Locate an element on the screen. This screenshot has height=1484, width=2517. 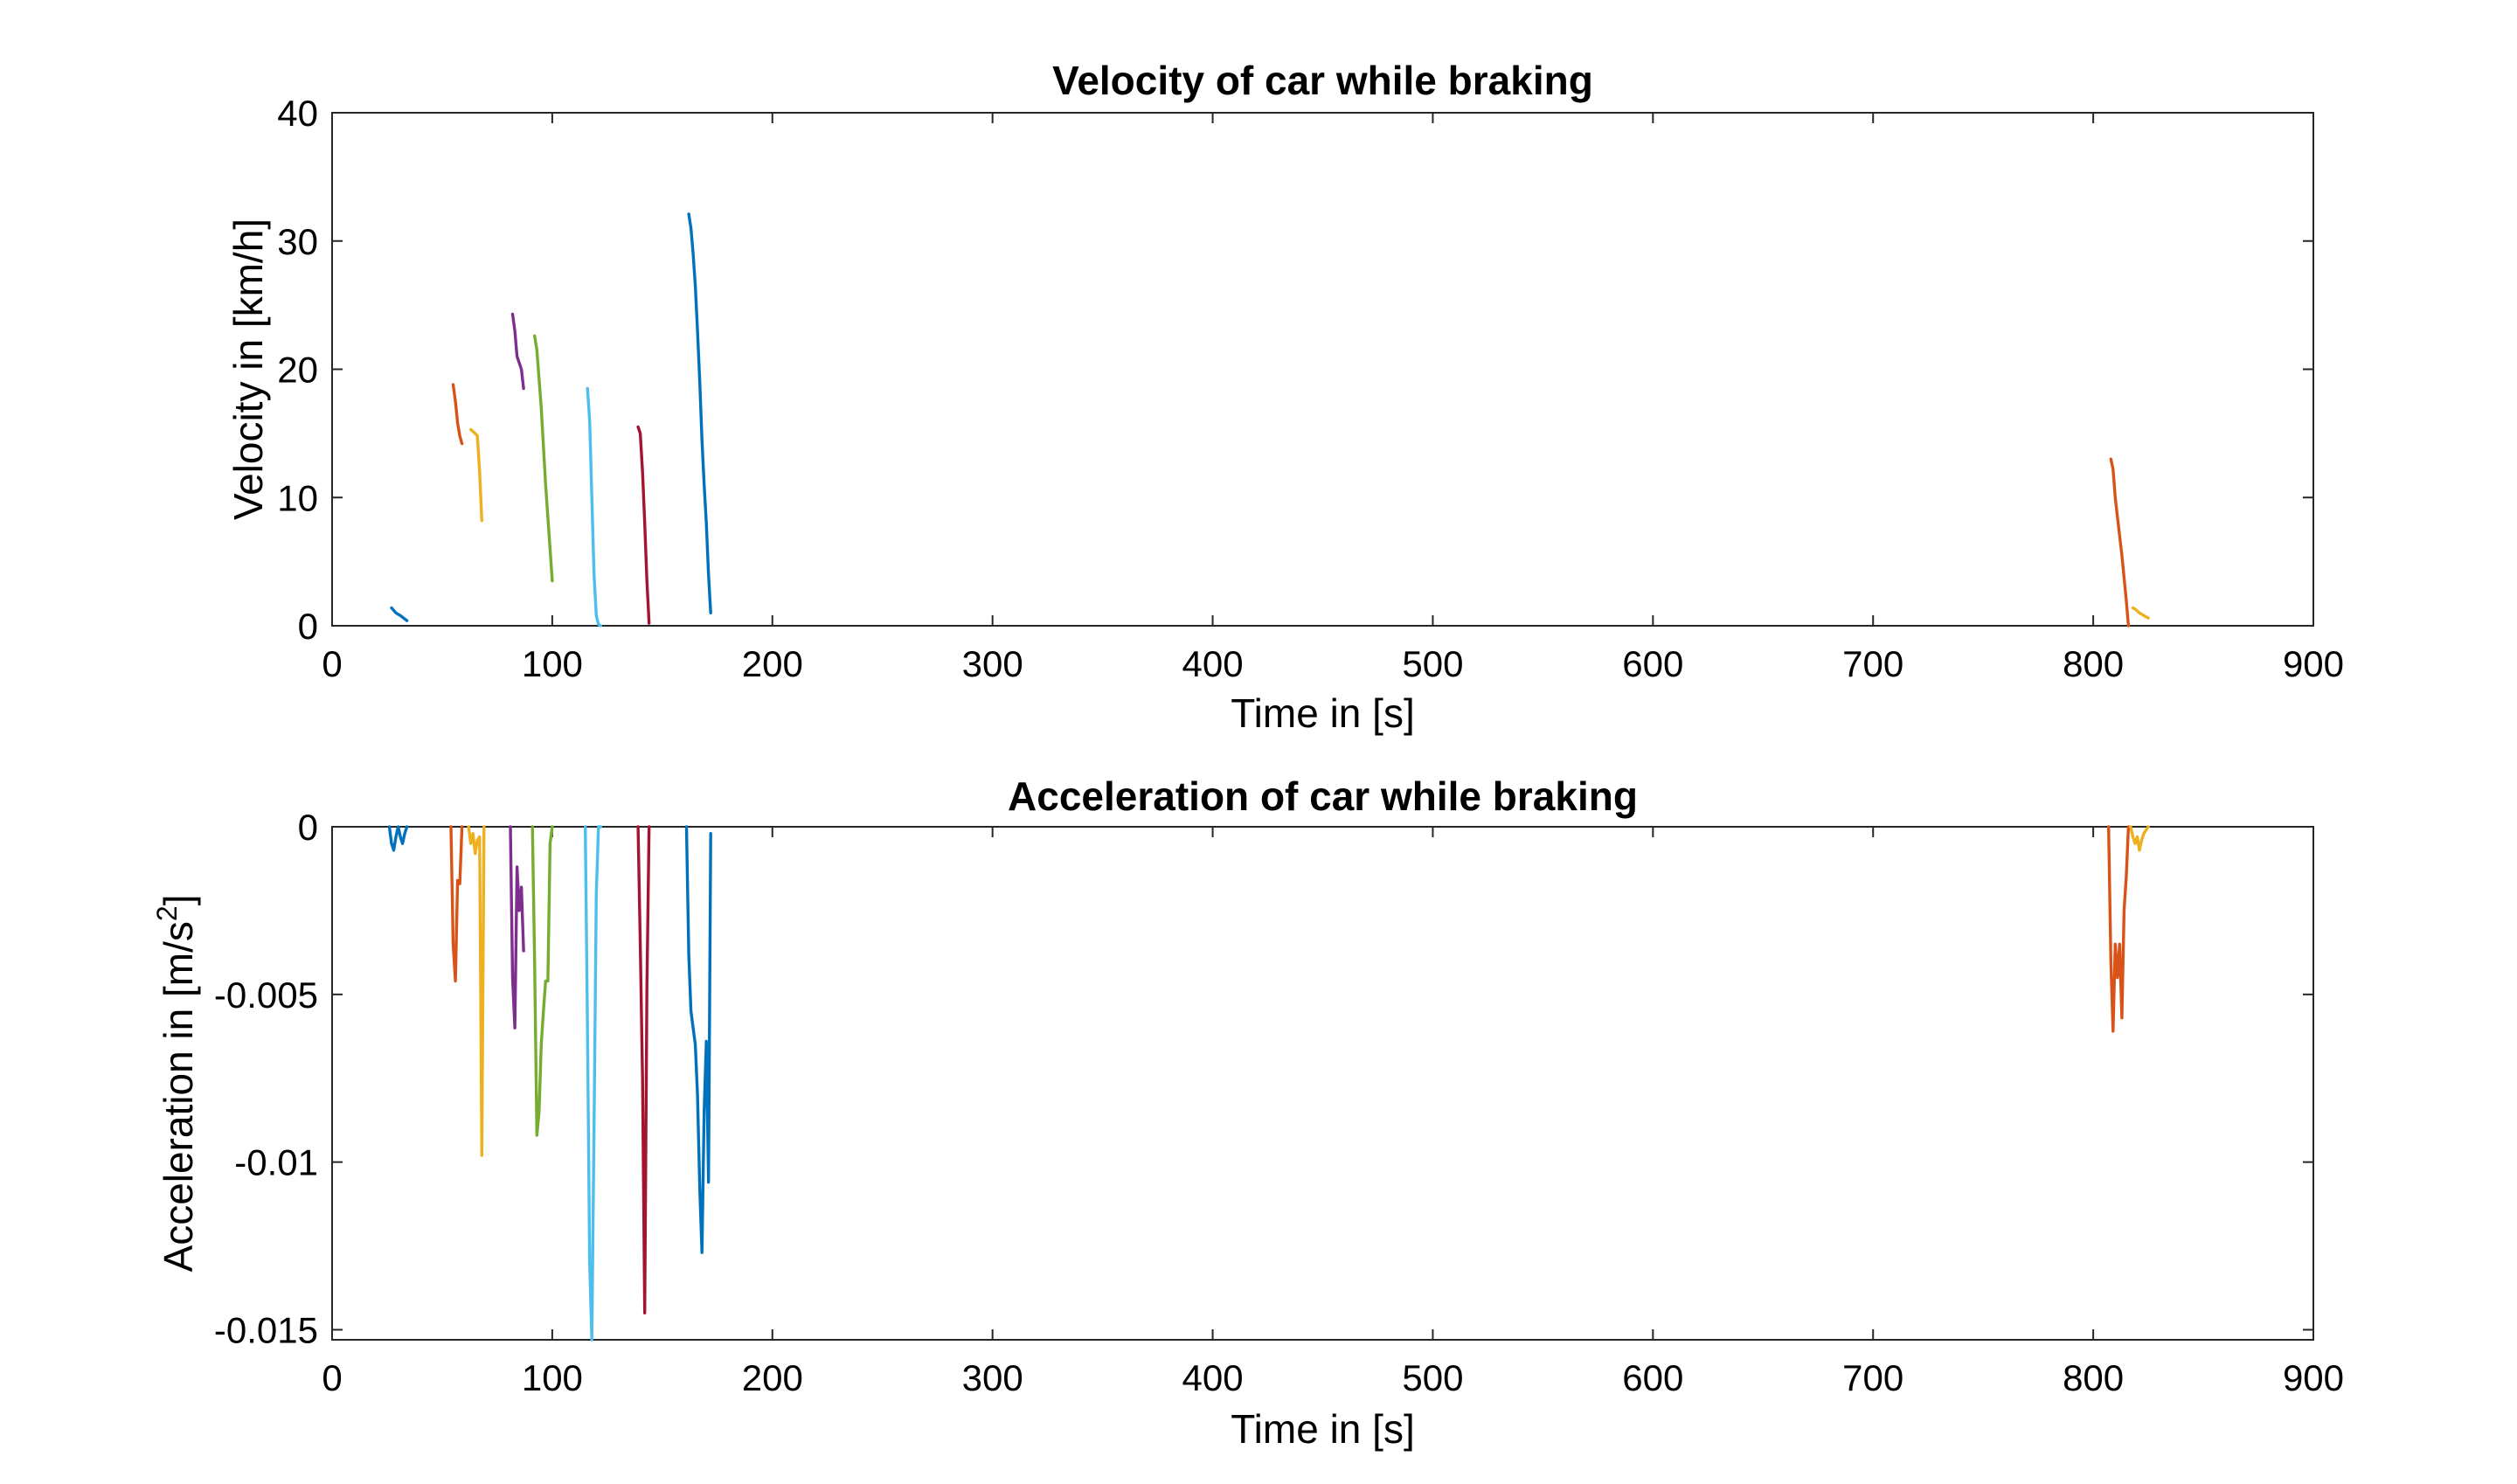
velocity-y-axis-label-text: Velocity in [km/h] is located at coordinates (248, 369).